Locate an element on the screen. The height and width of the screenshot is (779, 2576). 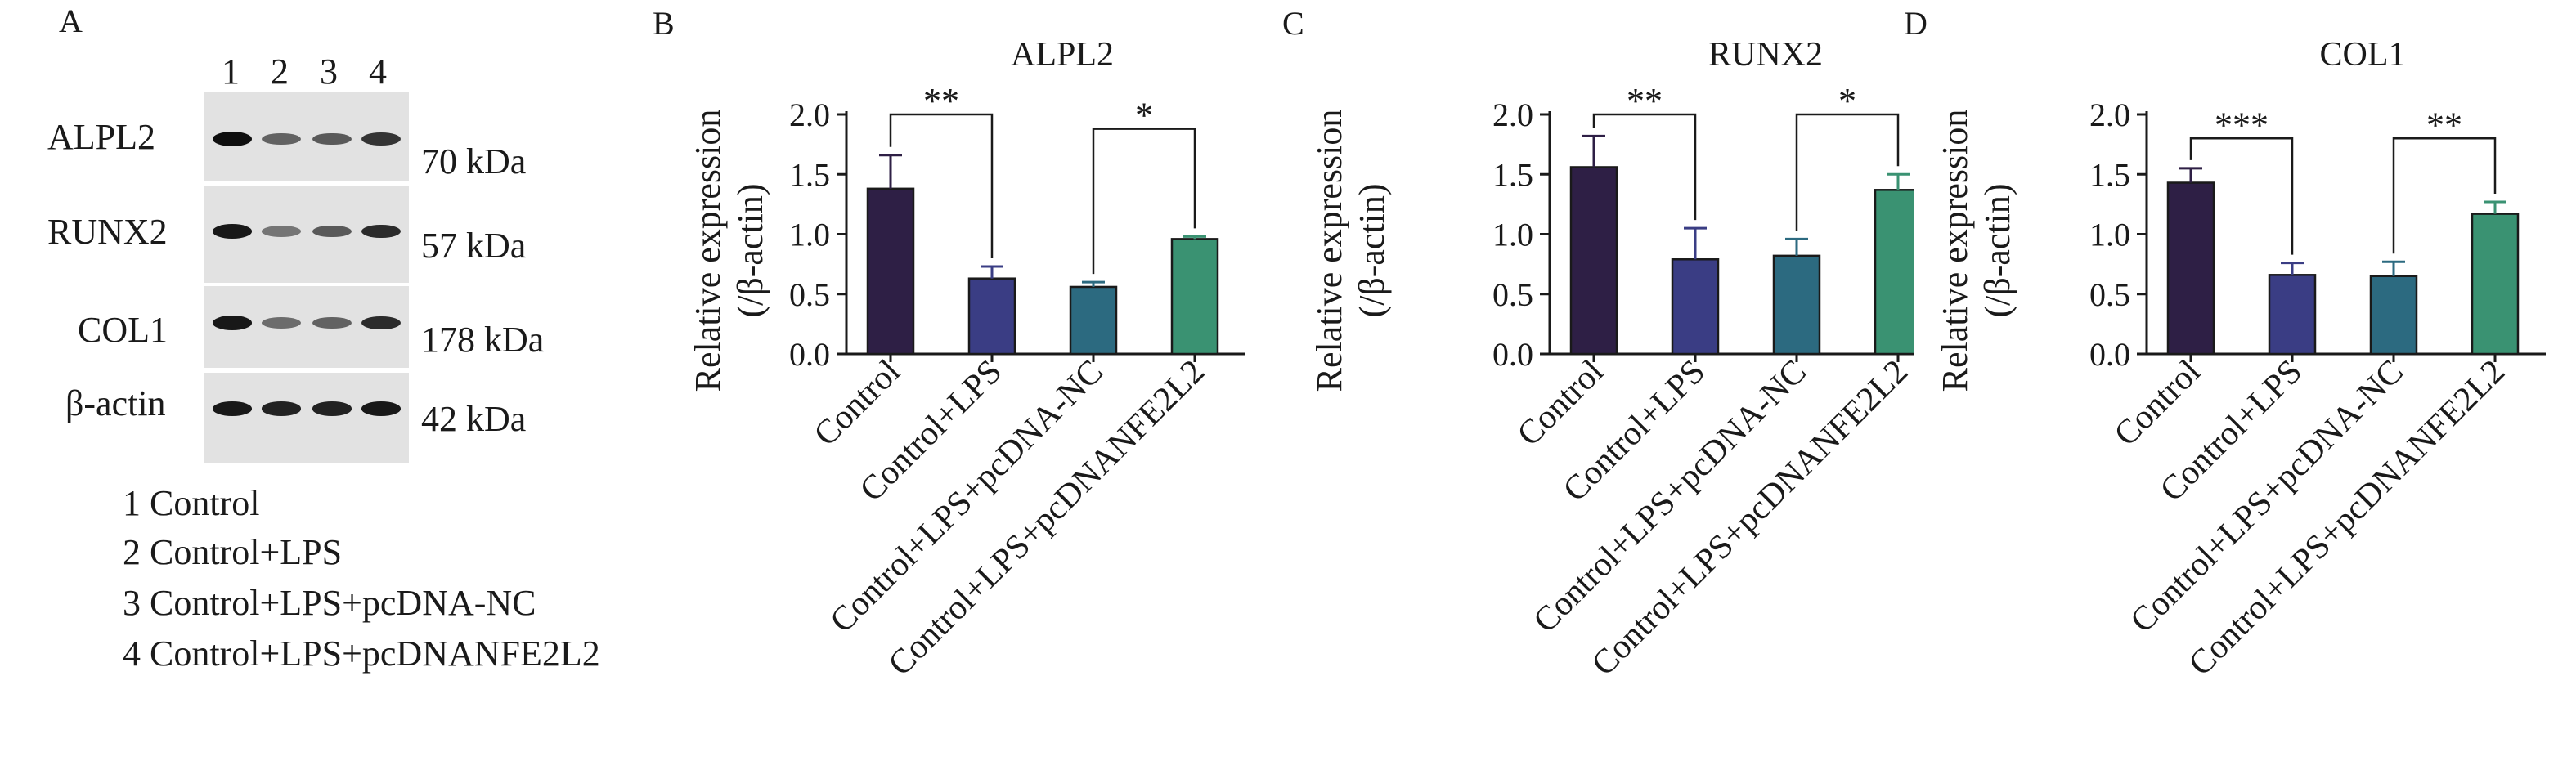
significance-label: *** is located at coordinates (2242, 125).